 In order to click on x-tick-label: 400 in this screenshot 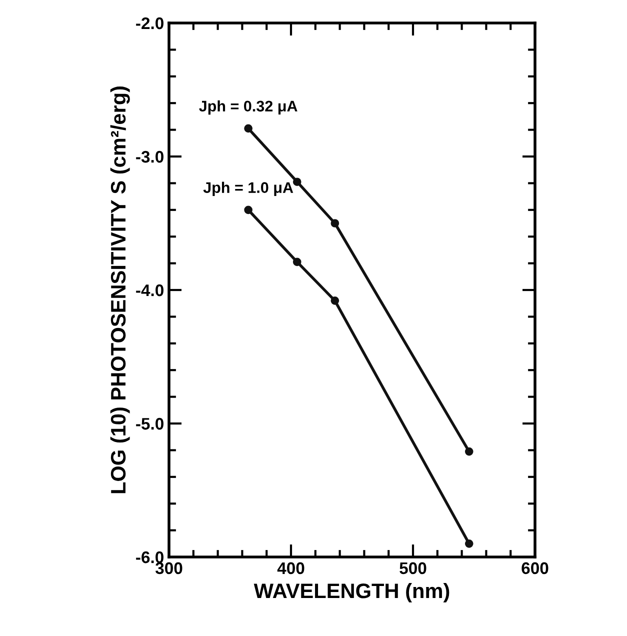, I will do `click(290, 568)`.